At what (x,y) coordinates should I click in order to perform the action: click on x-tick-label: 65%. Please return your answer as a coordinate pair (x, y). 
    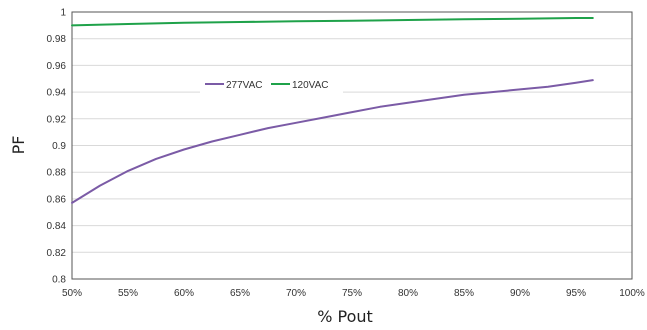
    Looking at the image, I should click on (240, 293).